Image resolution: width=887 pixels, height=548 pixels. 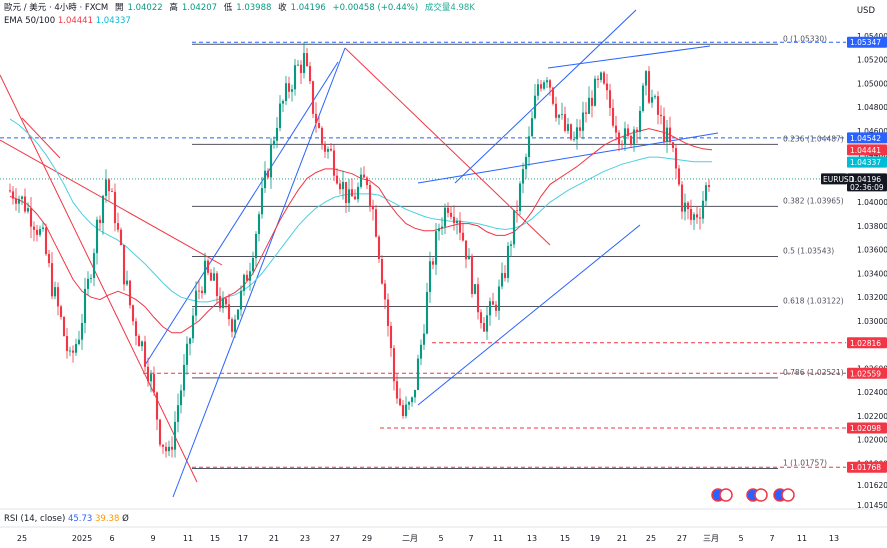 I want to click on price-tag-label: 1.02816, so click(x=865, y=343).